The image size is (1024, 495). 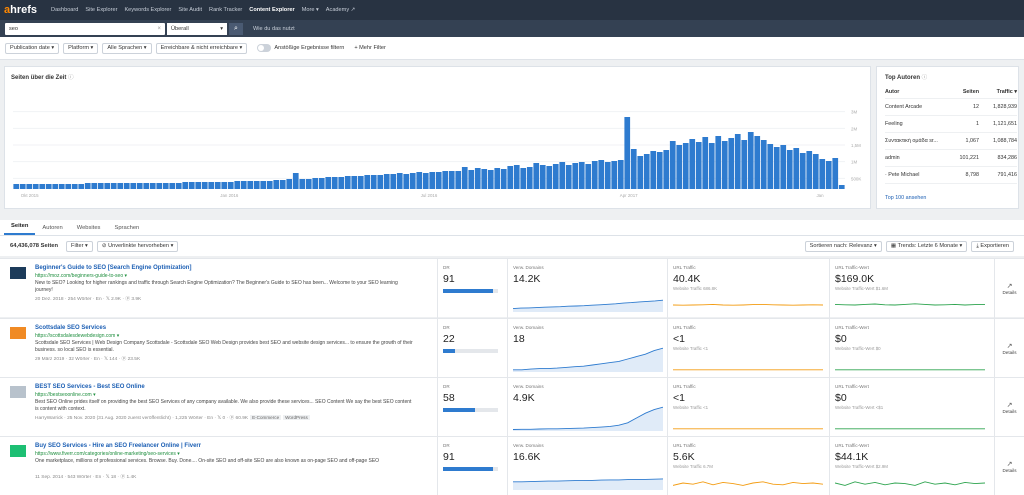 I want to click on top-100-link: Top 100 ansehen, so click(x=906, y=198).